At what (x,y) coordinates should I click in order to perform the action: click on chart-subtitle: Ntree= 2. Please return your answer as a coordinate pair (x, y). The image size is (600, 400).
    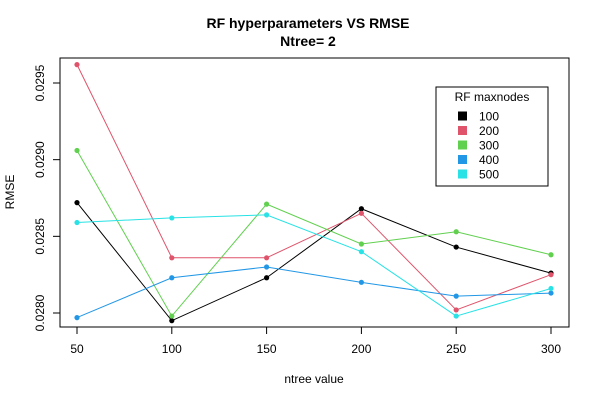
    Looking at the image, I should click on (308, 41).